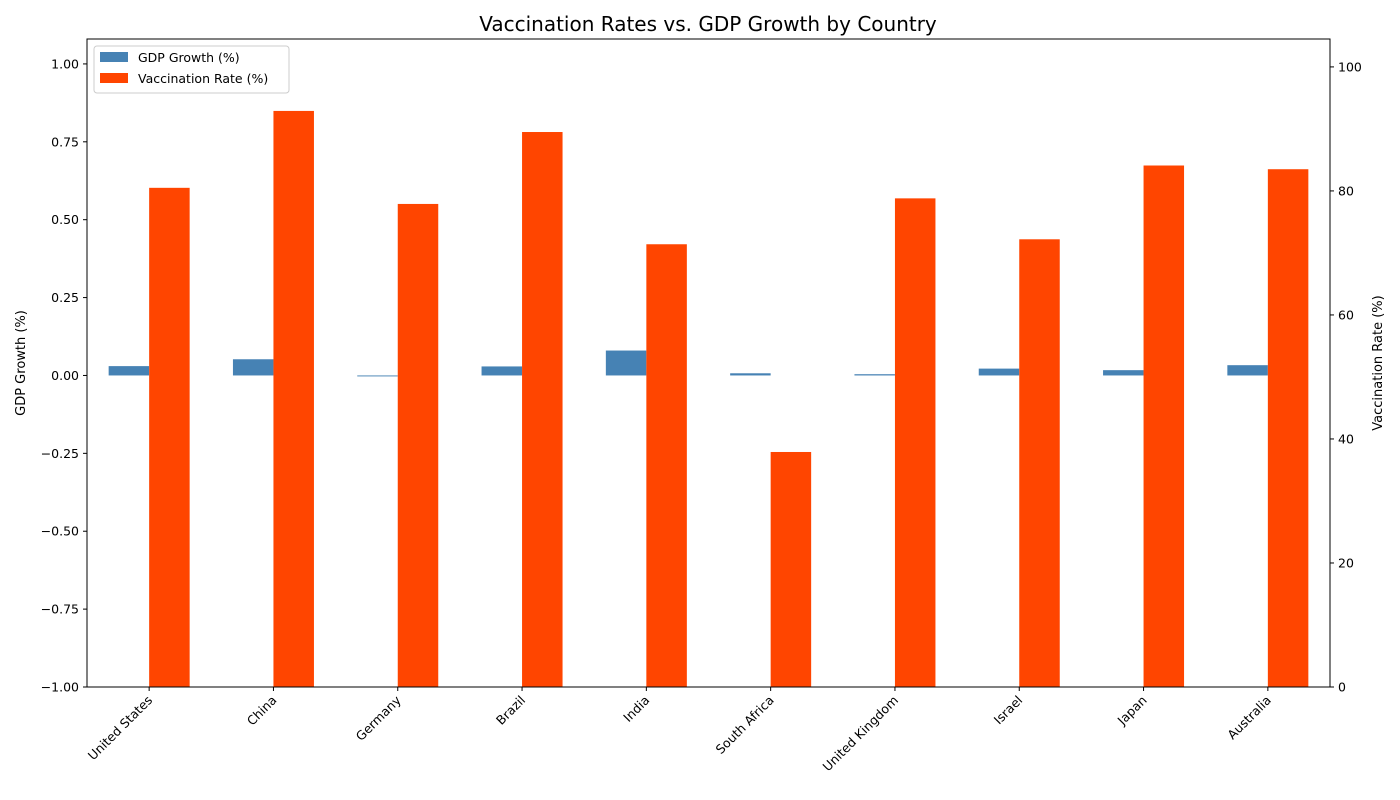 The width and height of the screenshot is (1400, 800). Describe the element at coordinates (60, 609) in the screenshot. I see `left-axis-tick-label: −0.75` at that location.